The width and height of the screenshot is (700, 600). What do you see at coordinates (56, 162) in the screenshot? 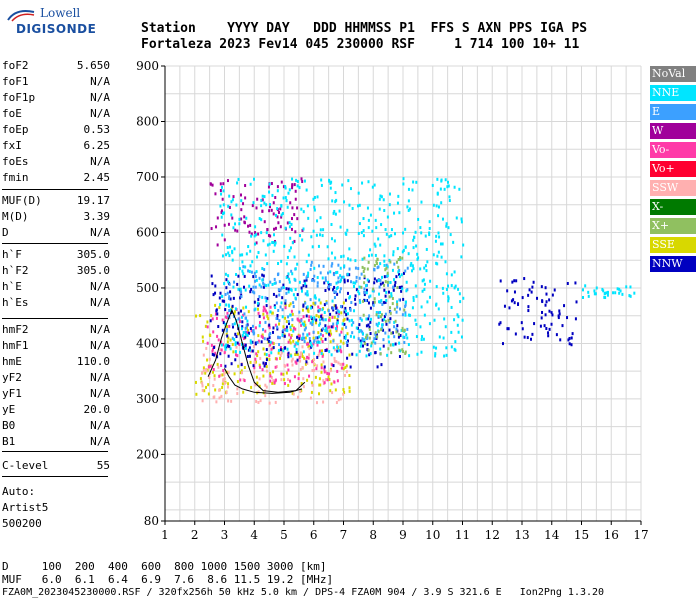
I see `param-row: foEs N/A` at bounding box center [56, 162].